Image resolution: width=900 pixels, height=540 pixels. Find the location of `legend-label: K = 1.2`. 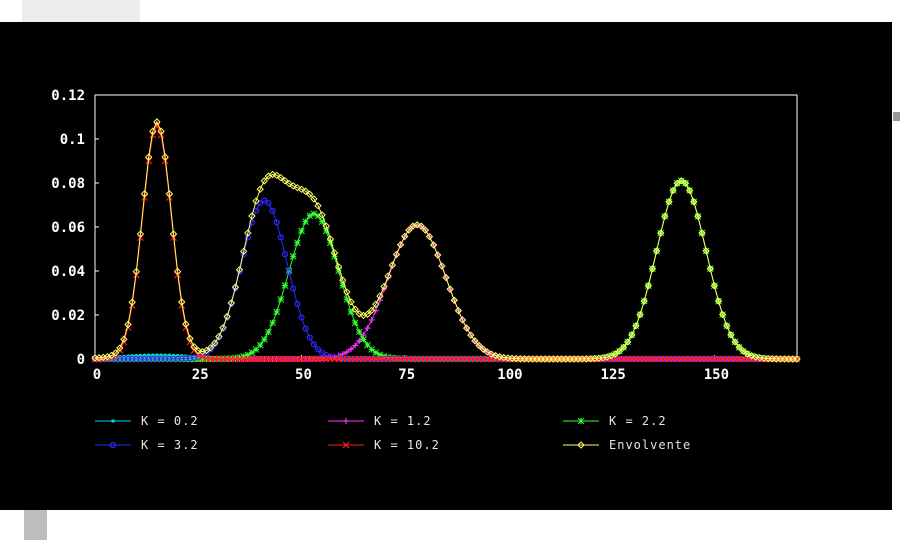

legend-label: K = 1.2 is located at coordinates (403, 421).